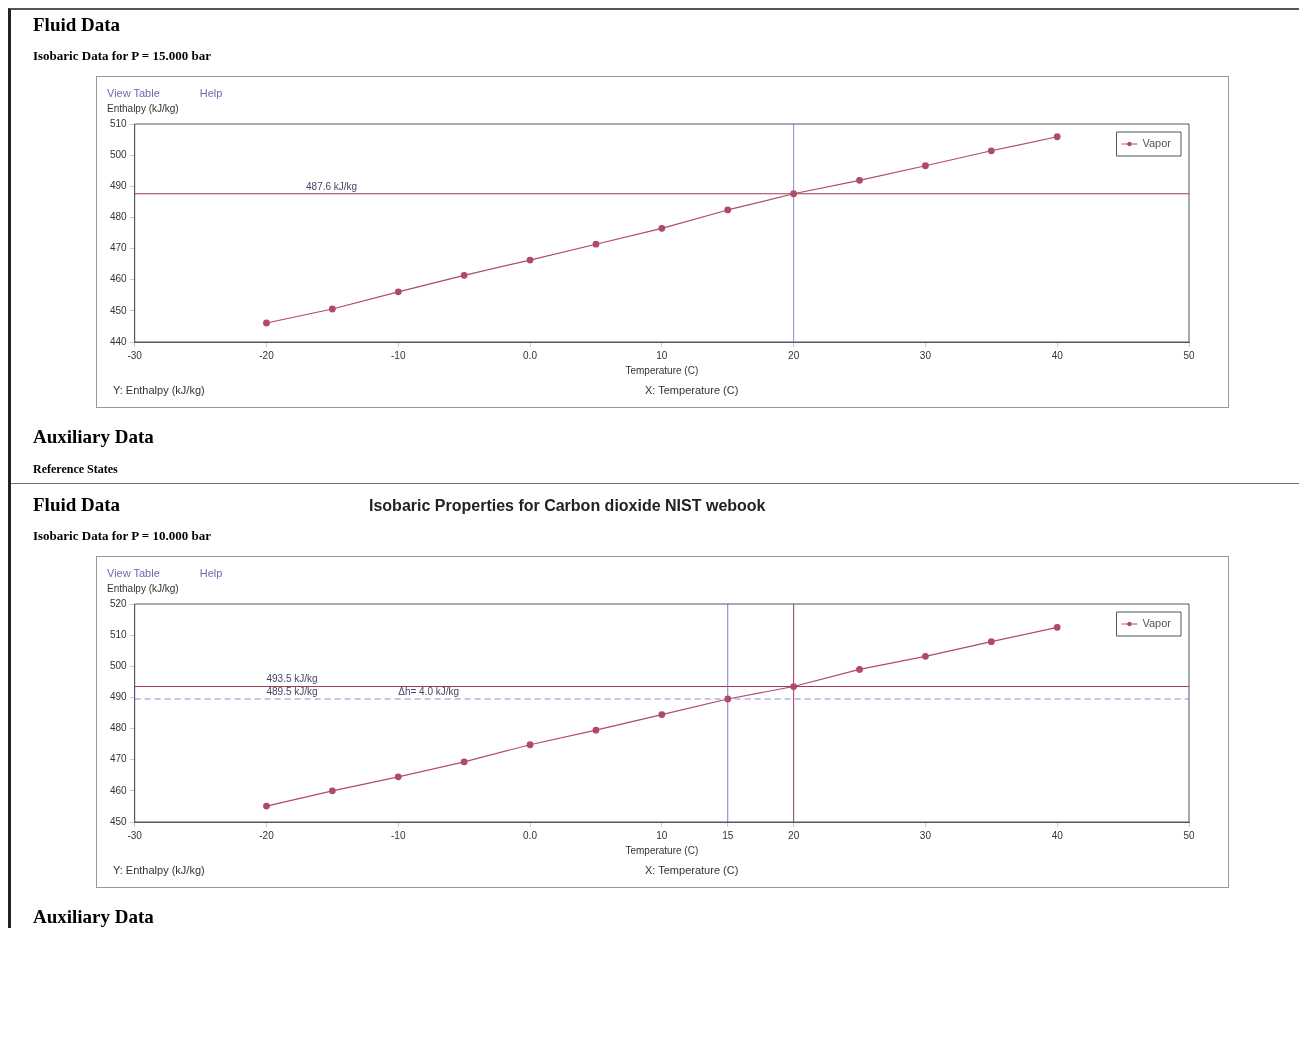  I want to click on y-tick-label: 440, so click(119, 341).